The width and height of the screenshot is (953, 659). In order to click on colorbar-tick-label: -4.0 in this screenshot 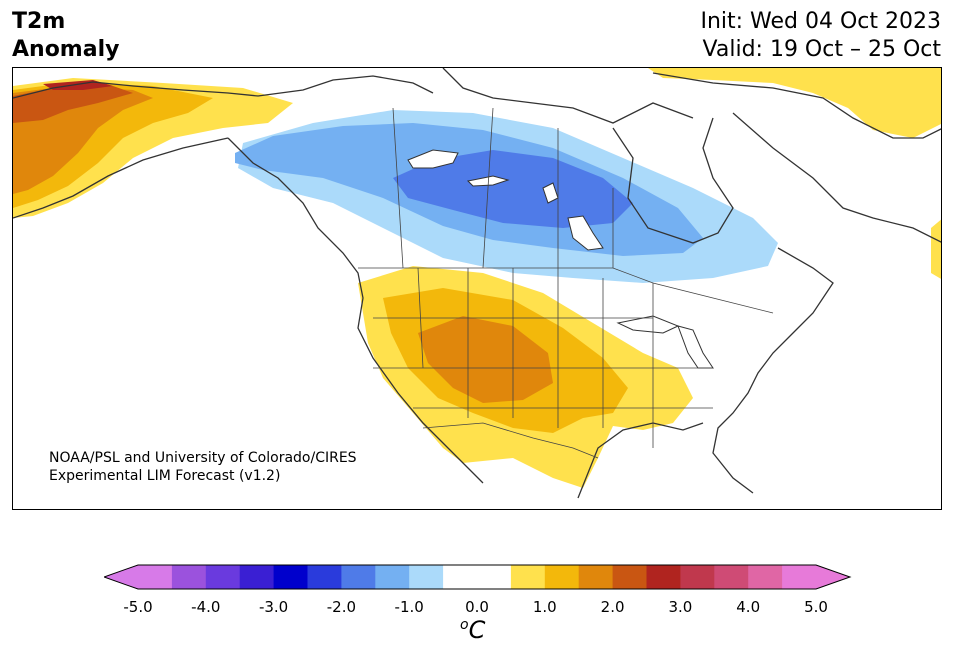, I will do `click(206, 607)`.